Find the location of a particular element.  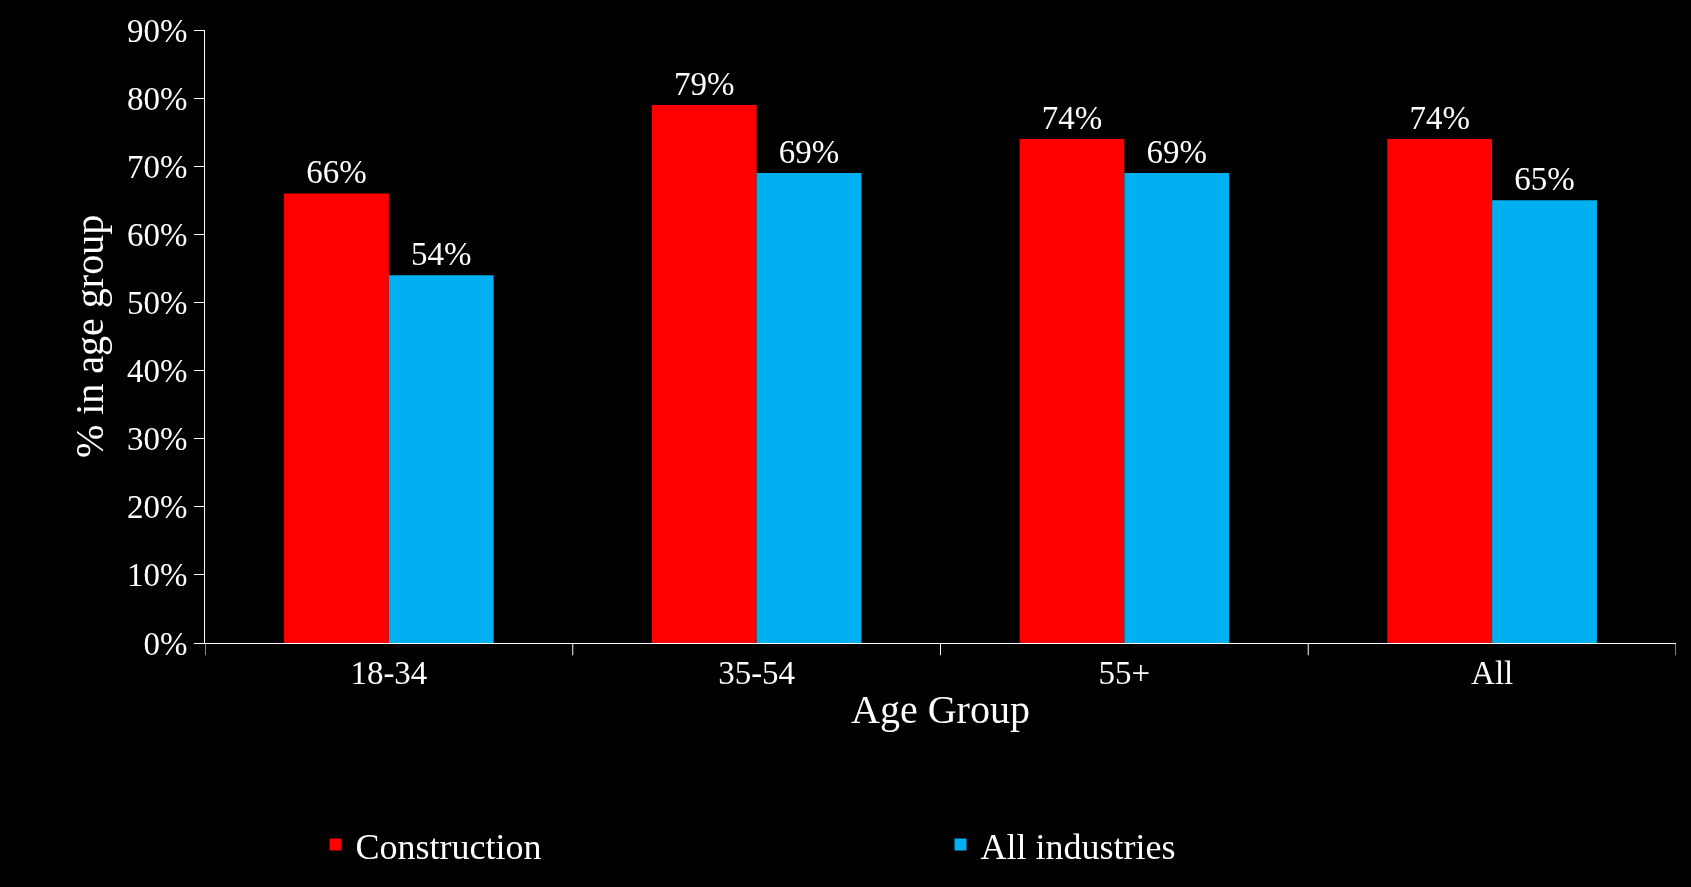

legend-label: Construction is located at coordinates (448, 846).